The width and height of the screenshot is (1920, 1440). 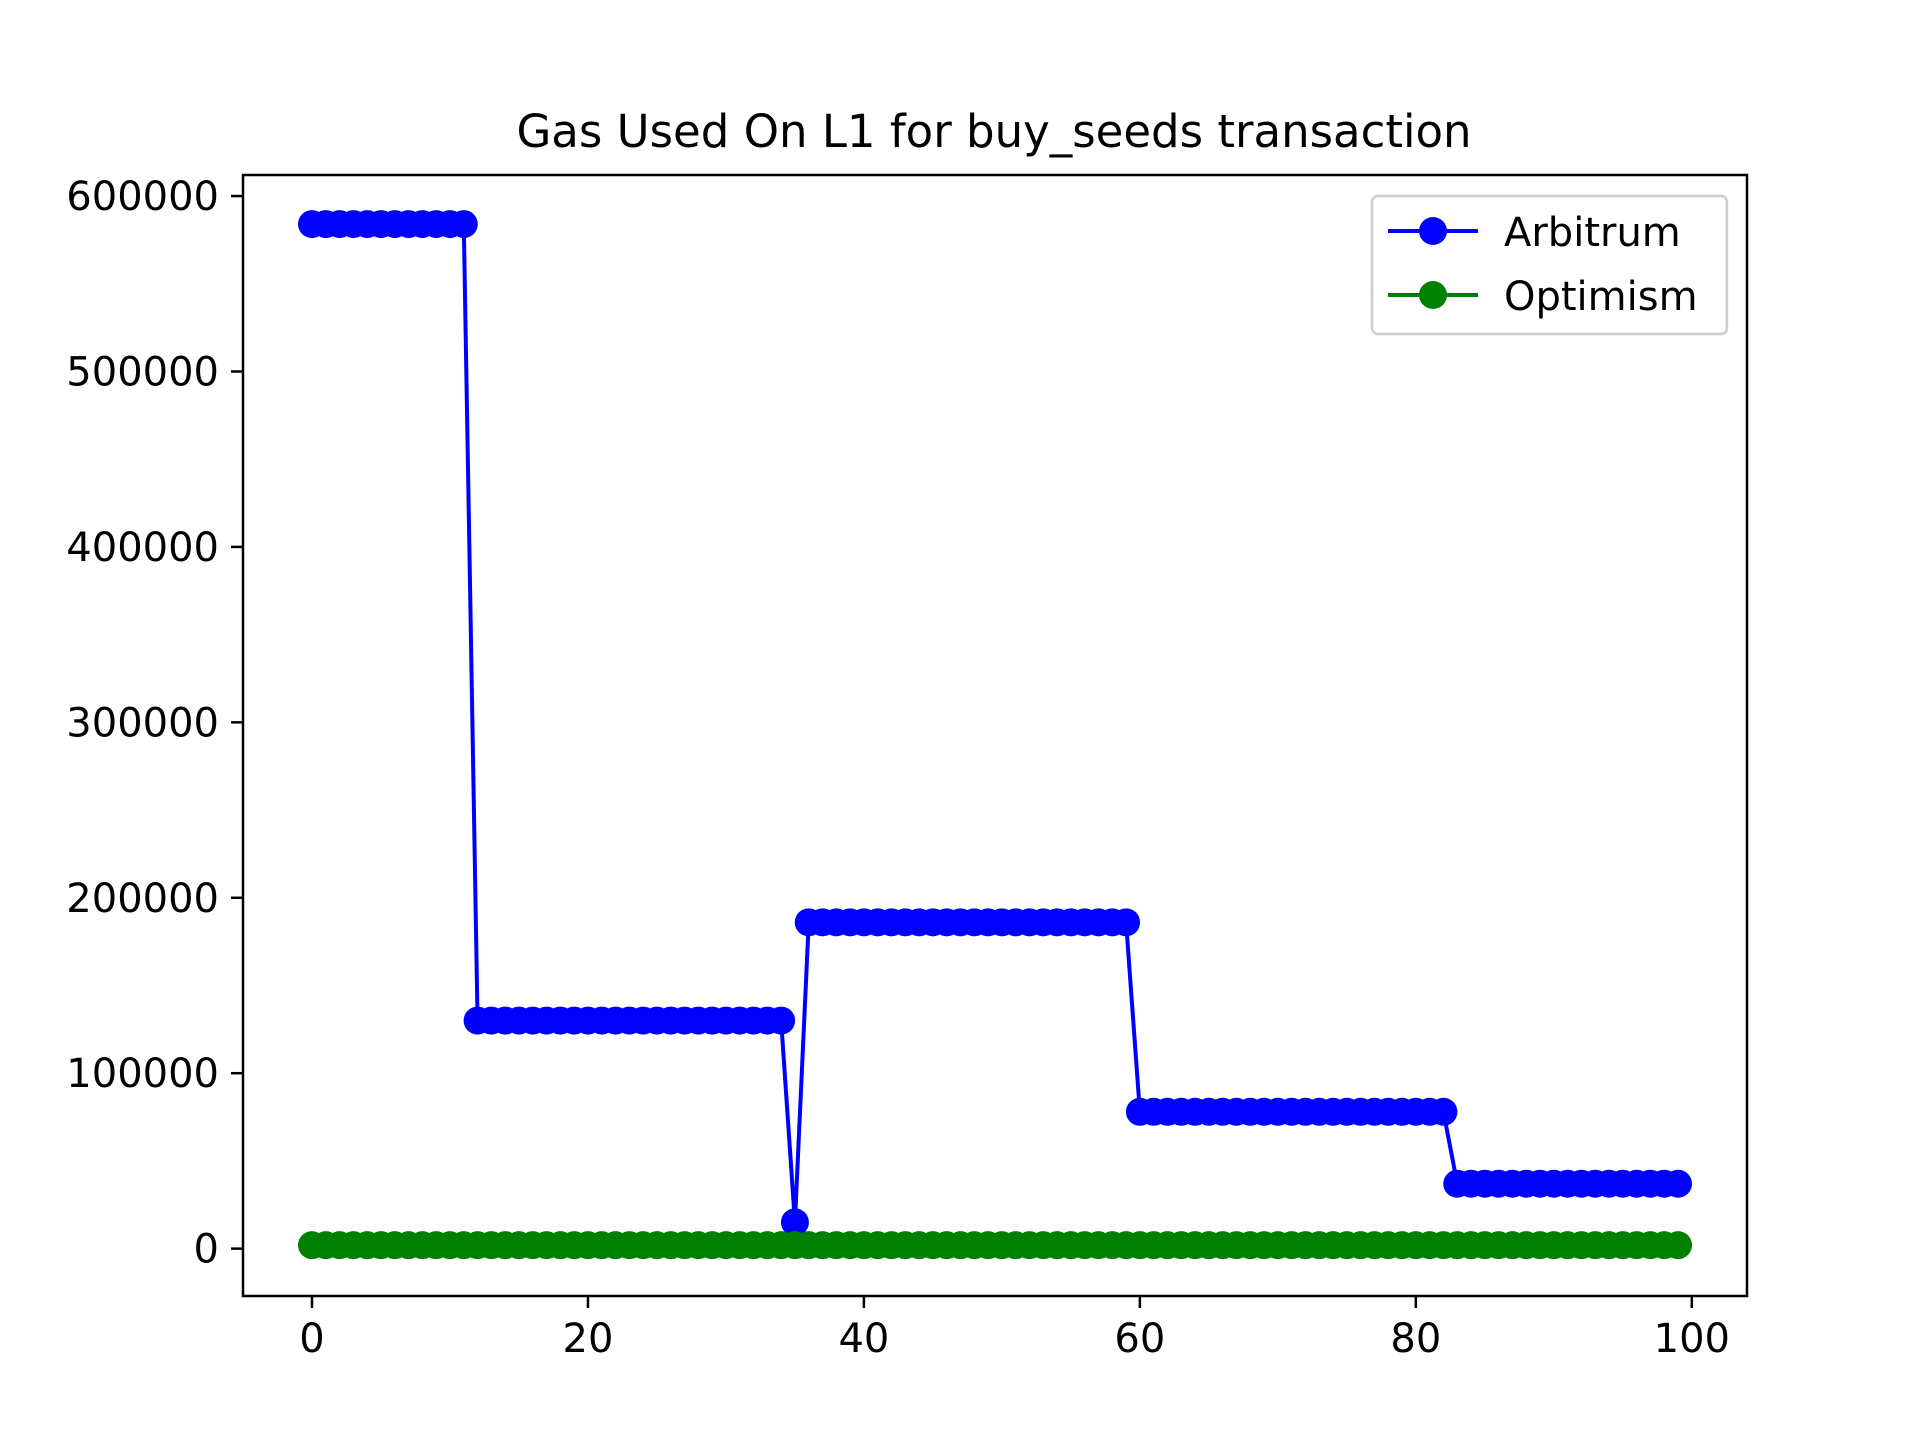 What do you see at coordinates (142, 1074) in the screenshot?
I see `y-tick-label: 100000` at bounding box center [142, 1074].